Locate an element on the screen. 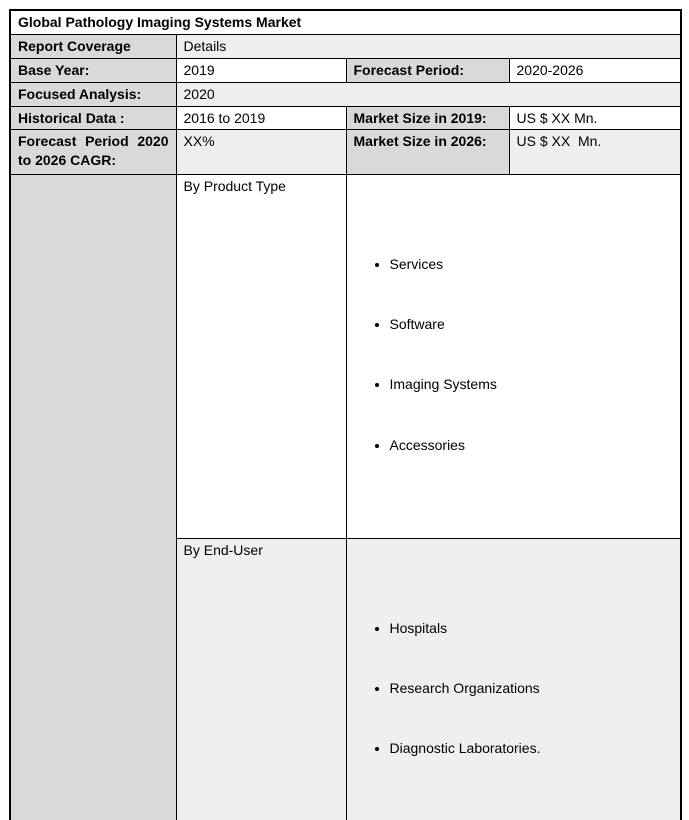 The height and width of the screenshot is (820, 689). cagr-value: XX% is located at coordinates (261, 152).